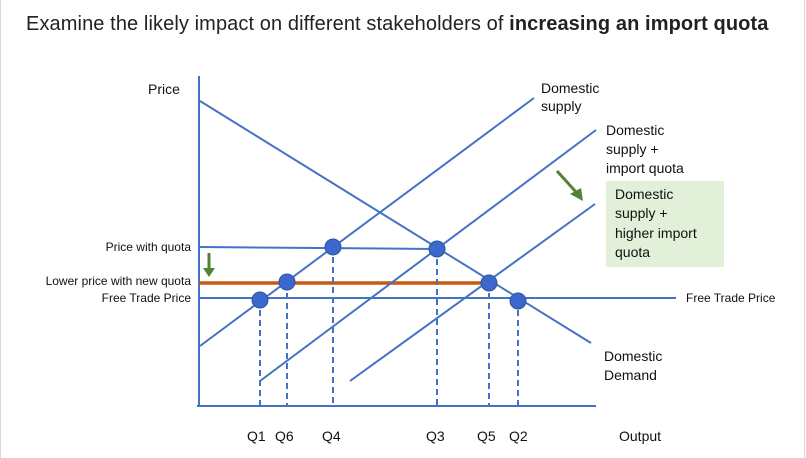 This screenshot has height=458, width=806. What do you see at coordinates (632, 252) in the screenshot?
I see `higher-quota-label-line4: quota` at bounding box center [632, 252].